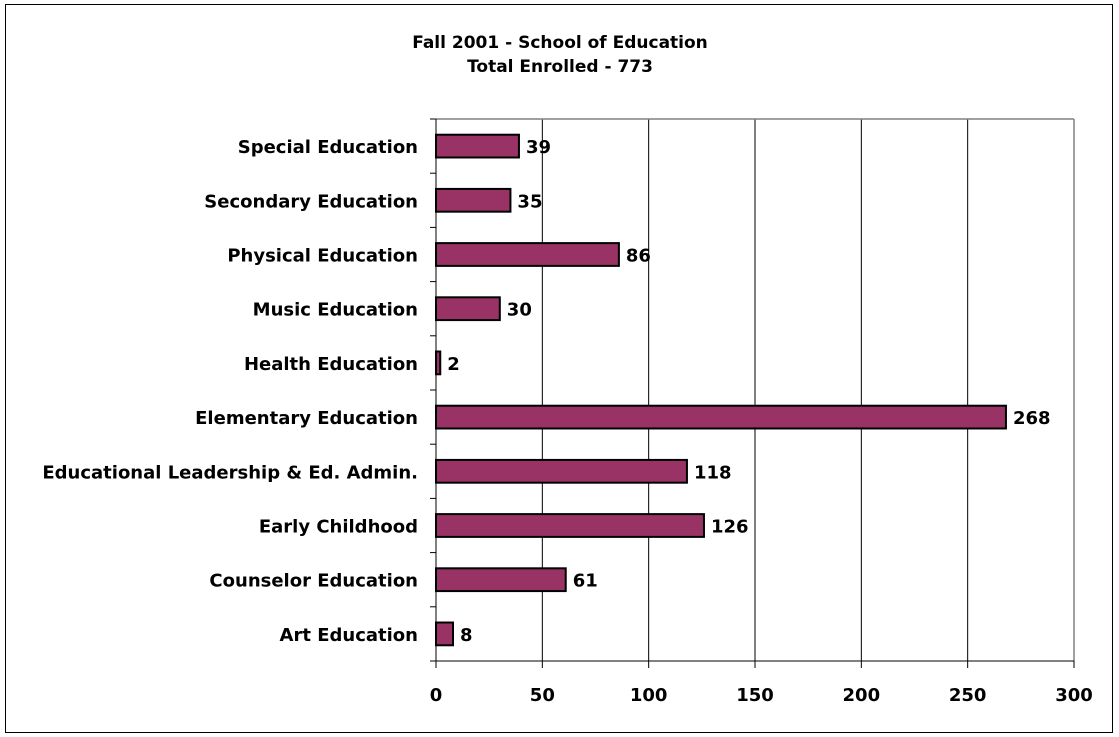  Describe the element at coordinates (322, 256) in the screenshot. I see `category-label: Physical Education` at that location.